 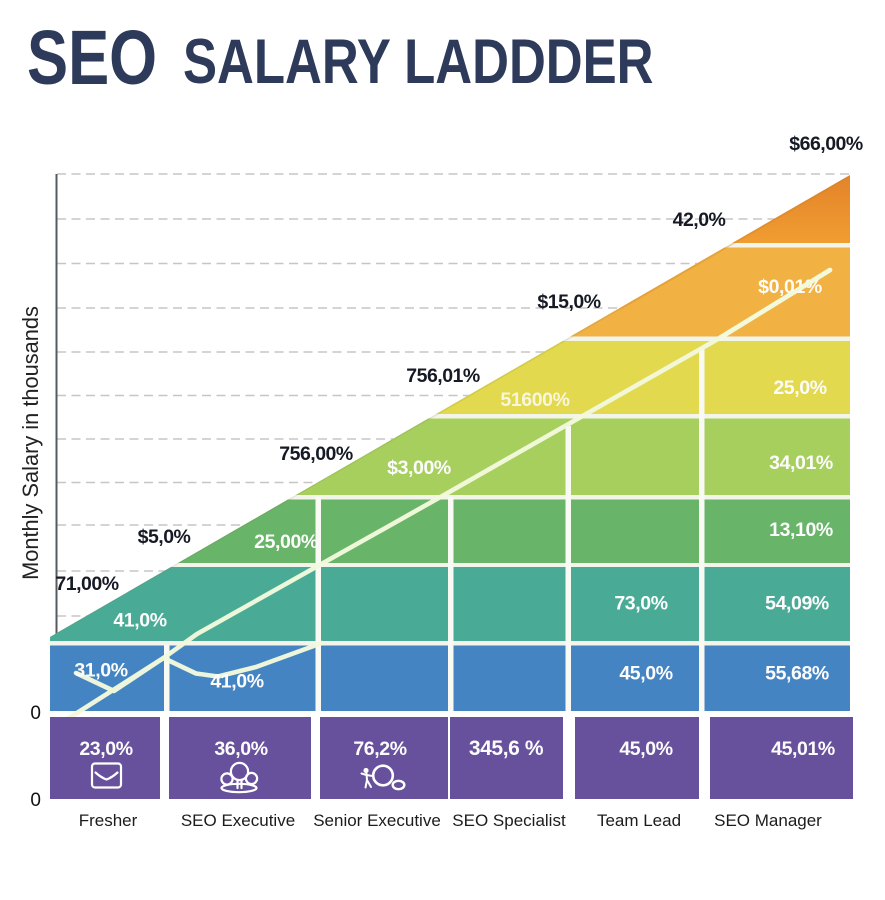 I want to click on svg-text: 756,00%, so click(x=316, y=454).